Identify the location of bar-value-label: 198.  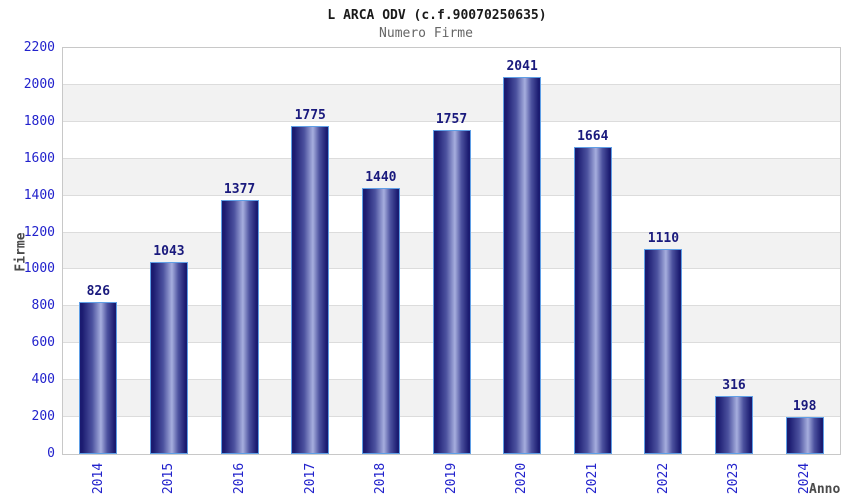
(804, 407).